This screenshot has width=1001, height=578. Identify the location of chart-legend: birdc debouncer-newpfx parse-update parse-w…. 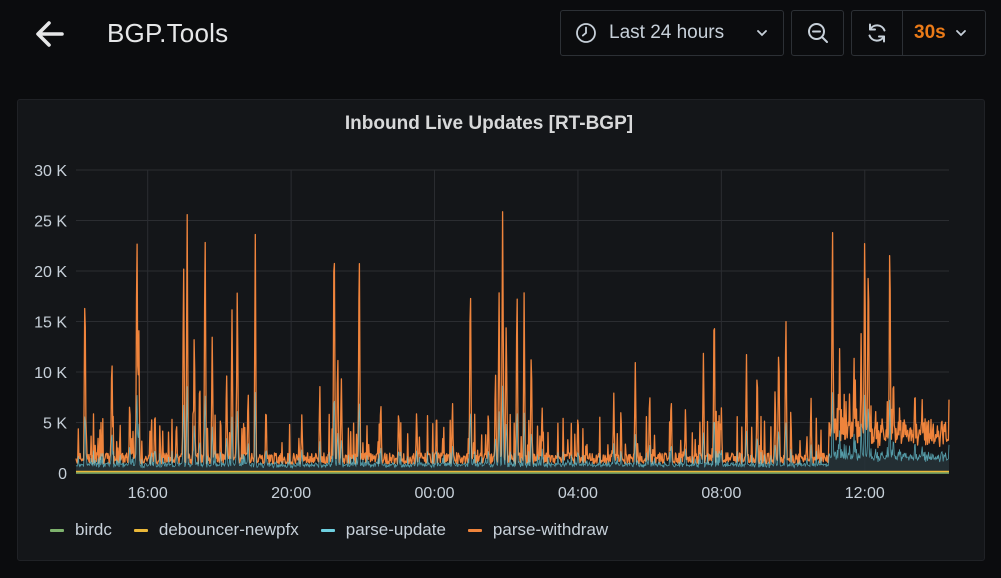
(340, 530).